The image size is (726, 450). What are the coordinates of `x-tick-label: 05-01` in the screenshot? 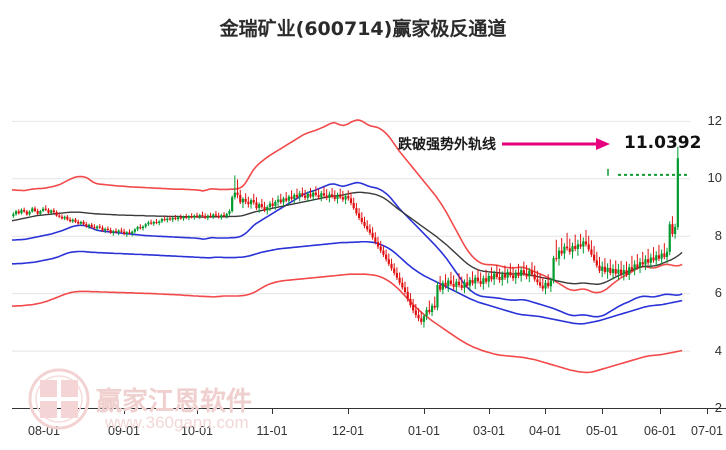 It's located at (602, 431).